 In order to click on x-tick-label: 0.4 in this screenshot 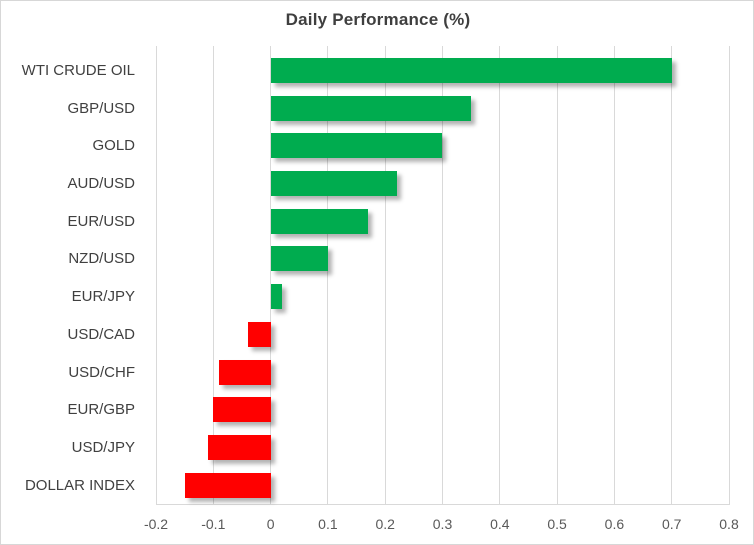, I will do `click(500, 524)`.